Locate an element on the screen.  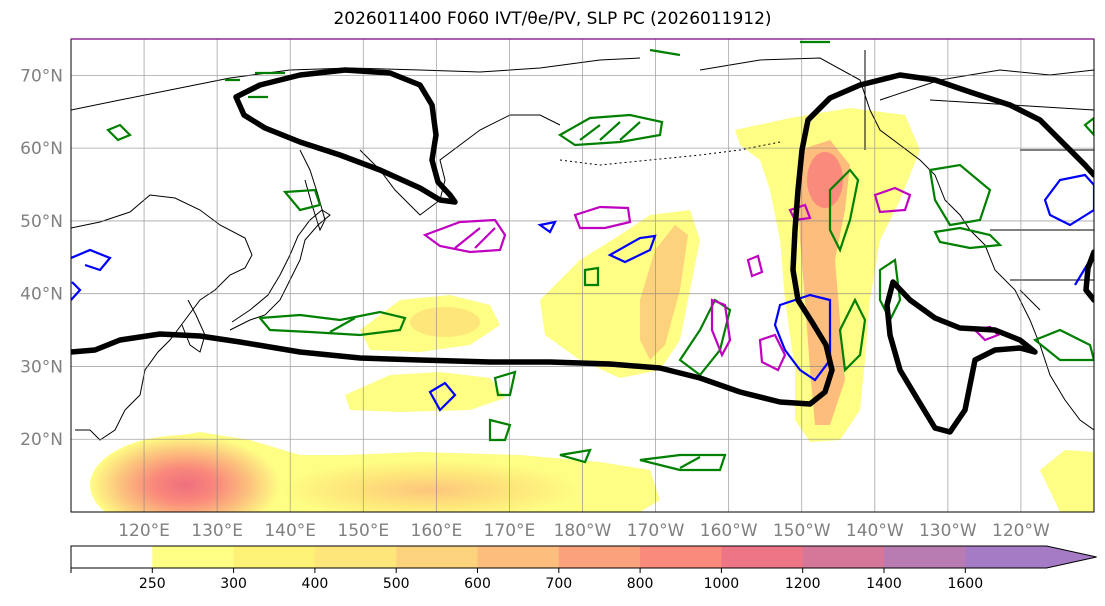
colorbar-outline is located at coordinates (583, 557).